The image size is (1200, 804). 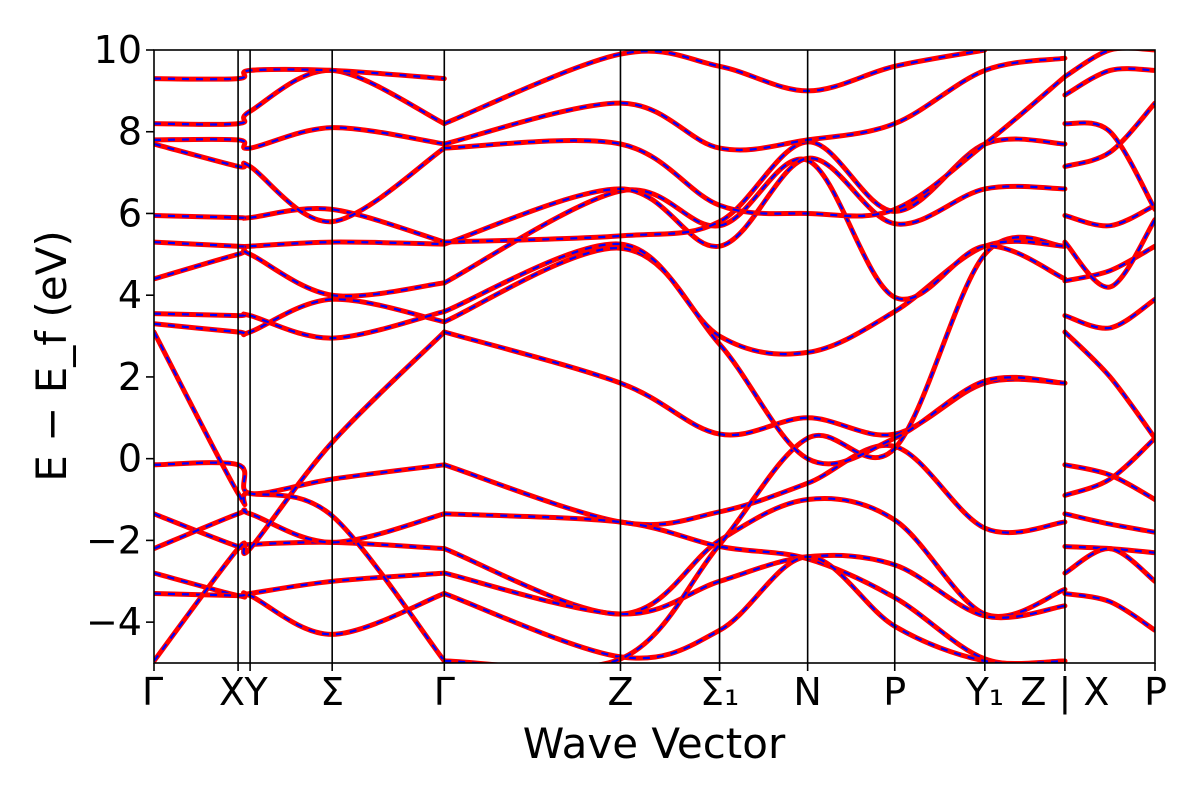 I want to click on x-tick-label: Σ₁, so click(x=719, y=692).